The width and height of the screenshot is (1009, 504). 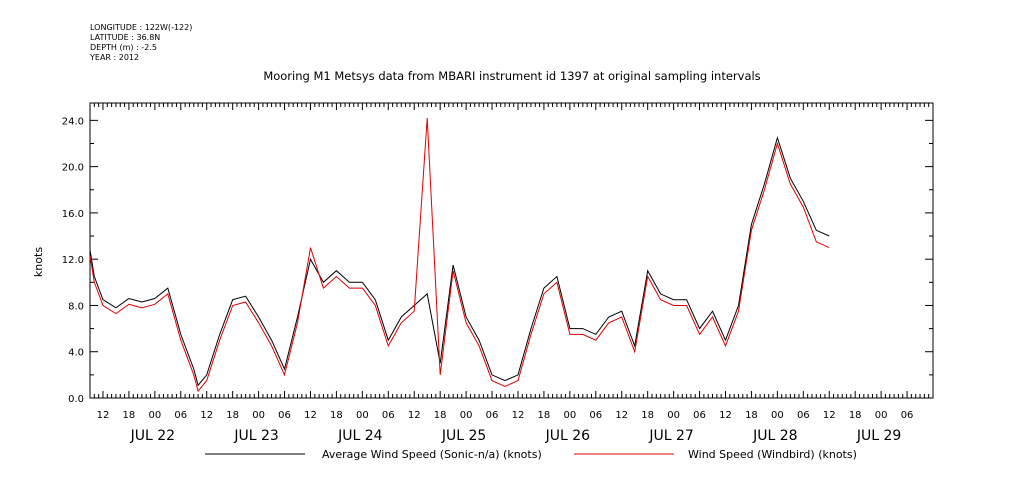 What do you see at coordinates (73, 260) in the screenshot?
I see `y-tick-label: 12.0` at bounding box center [73, 260].